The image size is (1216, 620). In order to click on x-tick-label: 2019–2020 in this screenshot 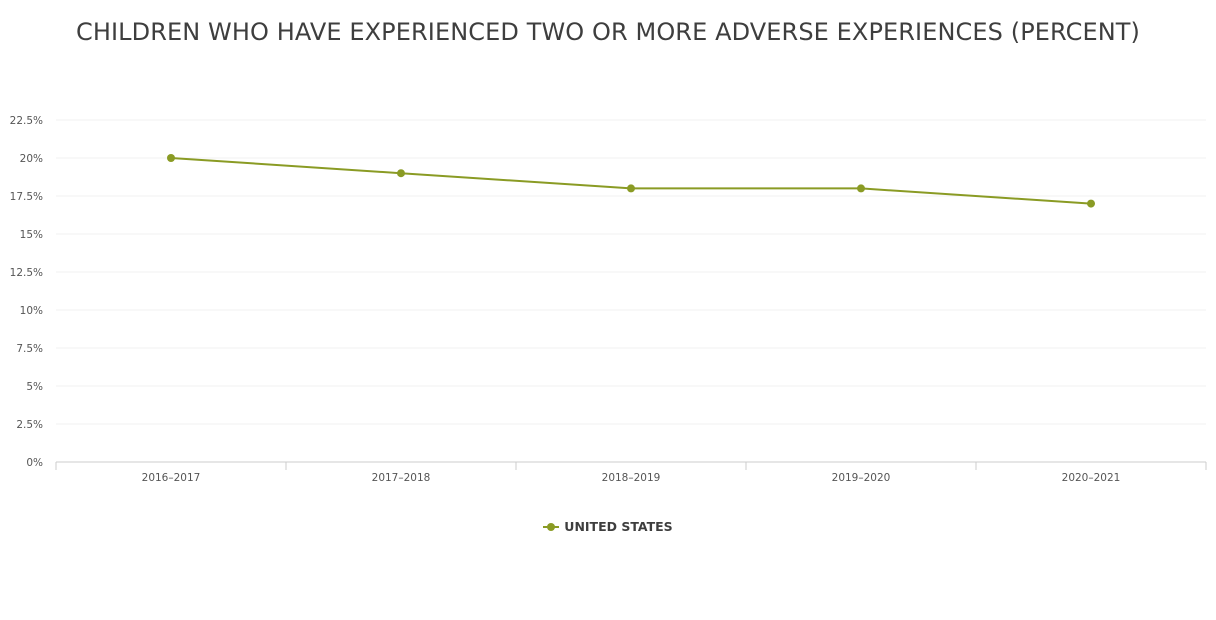, I will do `click(861, 478)`.